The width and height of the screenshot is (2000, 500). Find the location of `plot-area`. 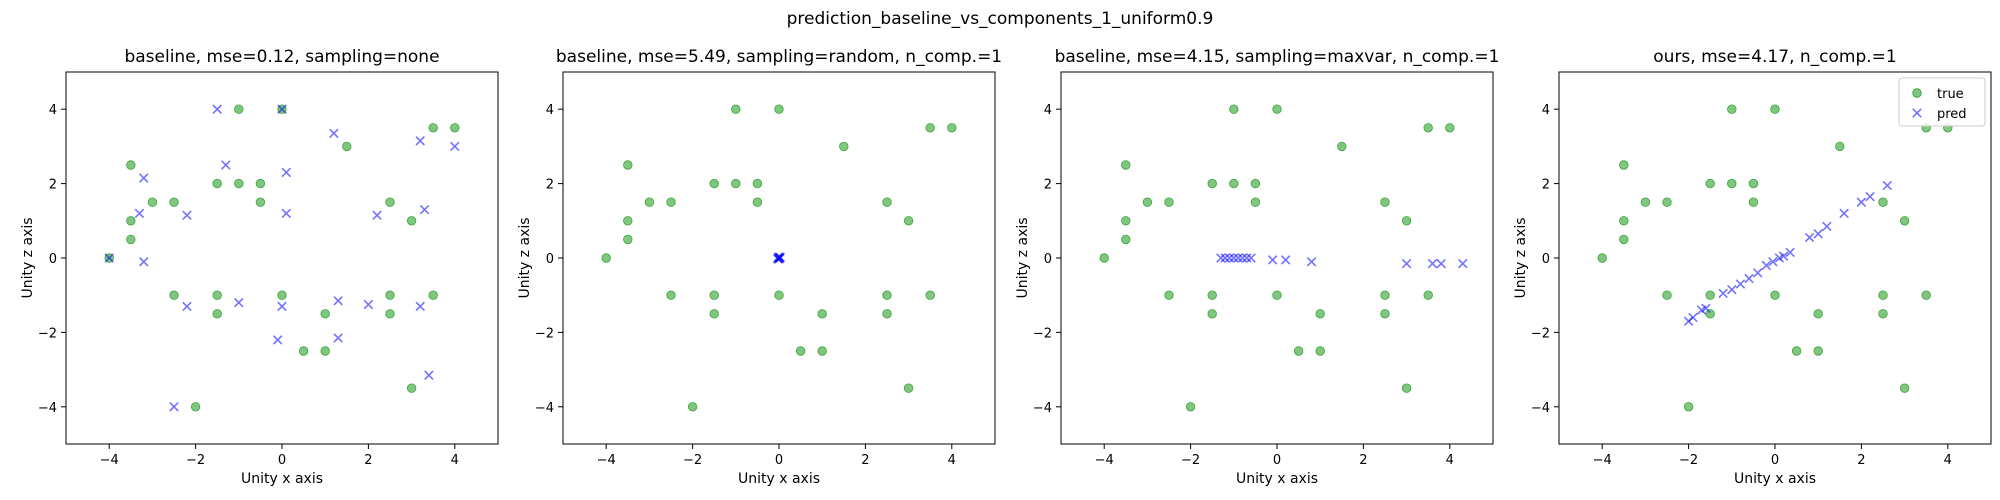

plot-area is located at coordinates (779, 258).